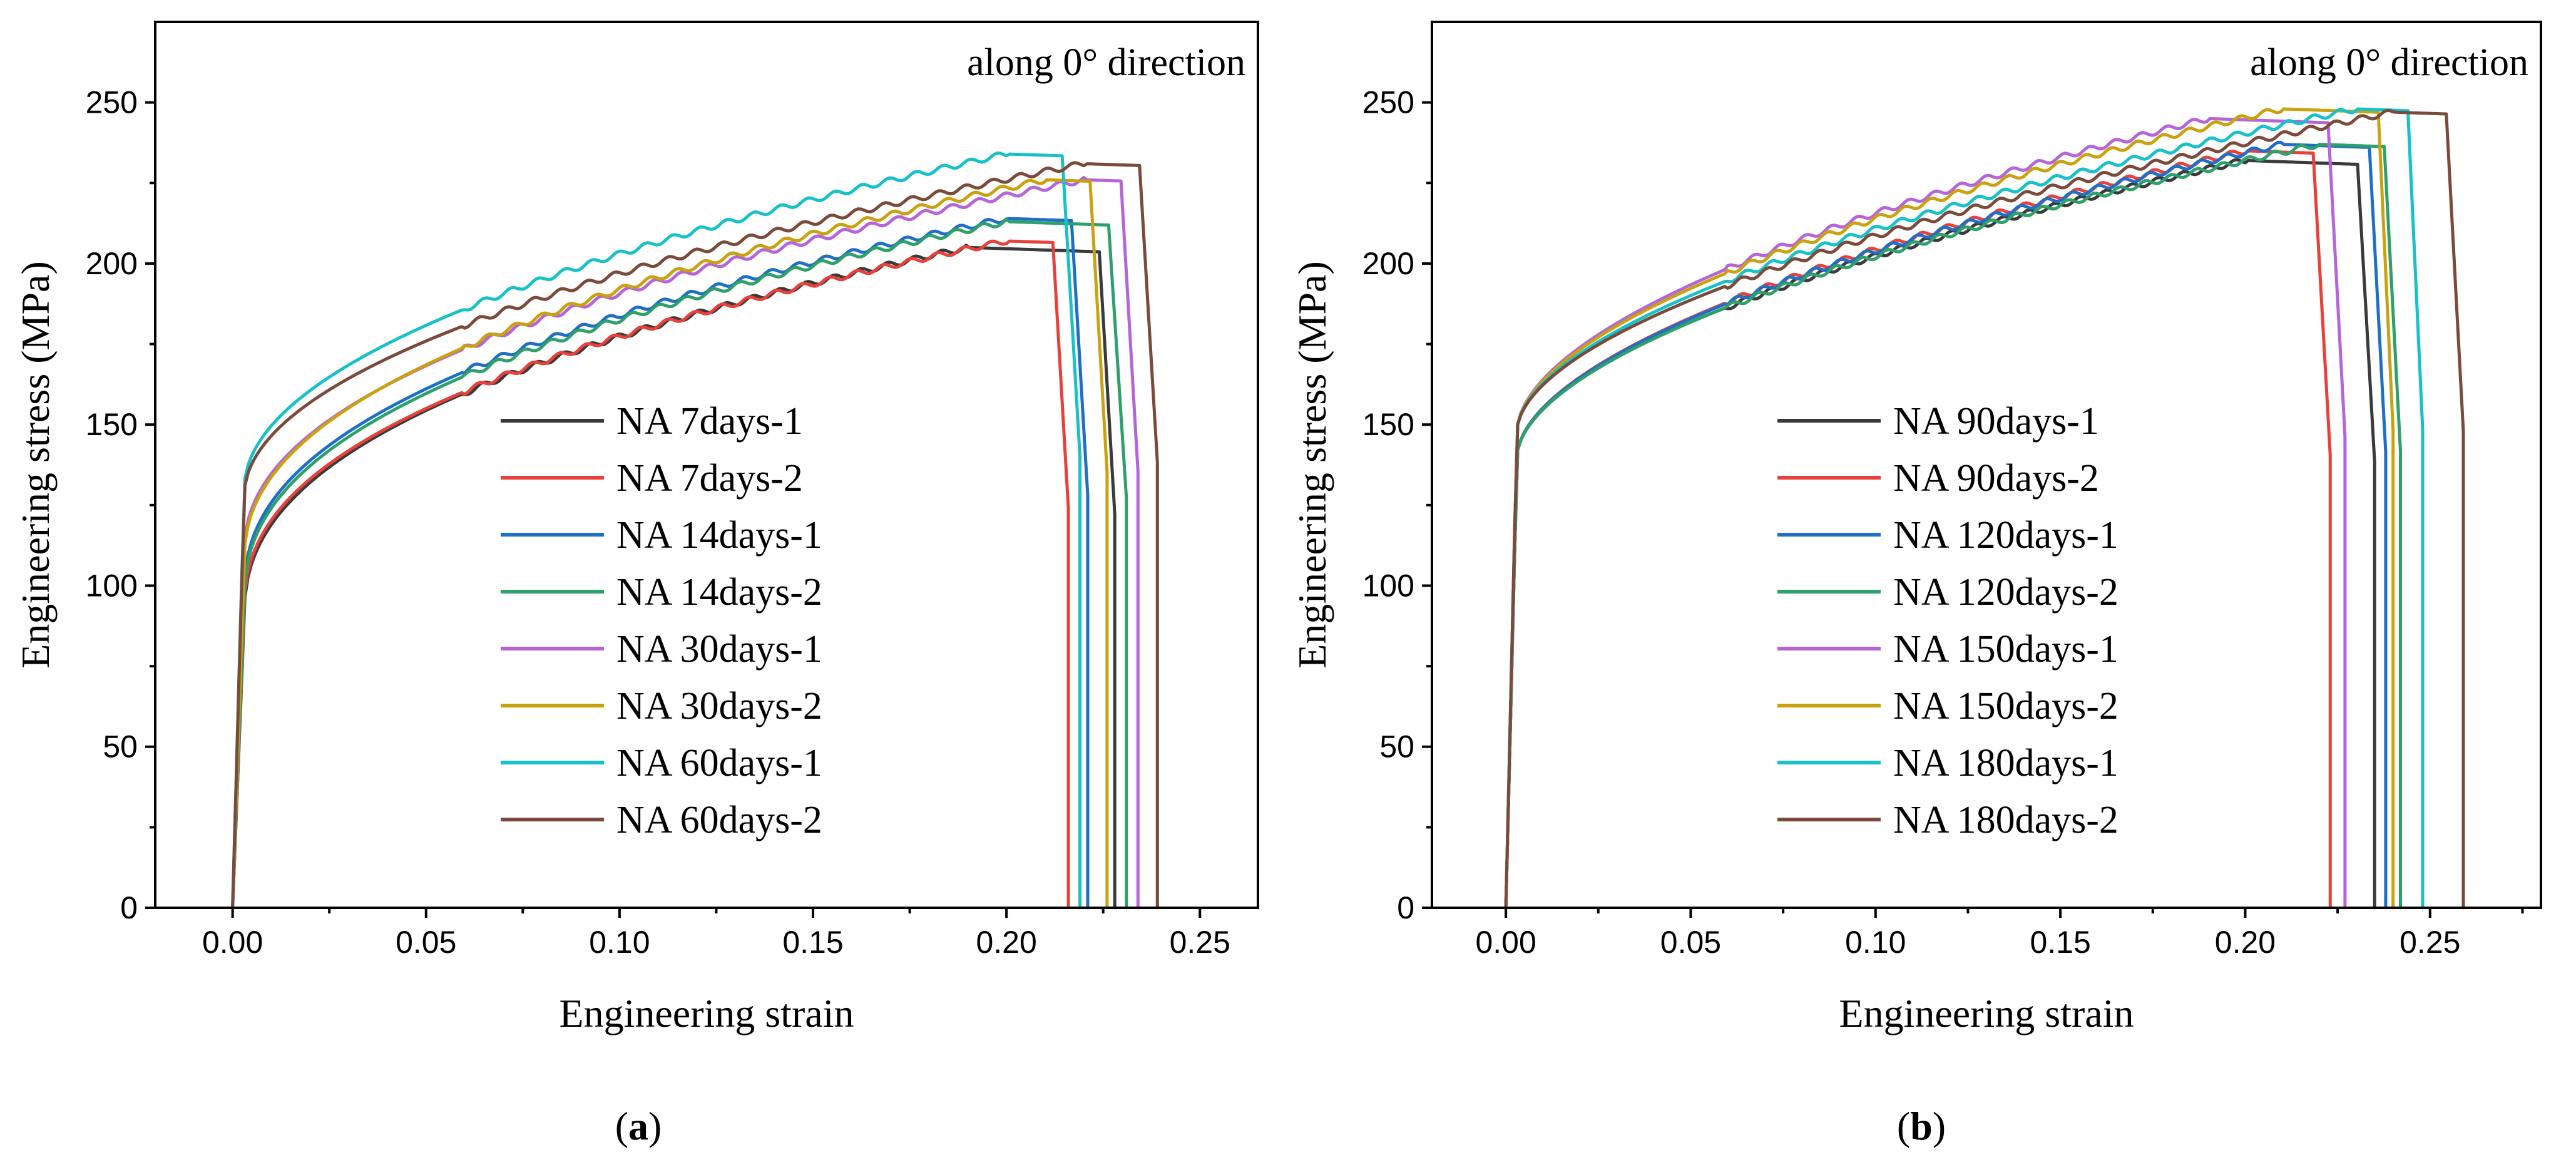  Describe the element at coordinates (710, 421) in the screenshot. I see `legend-label: NA 7days-1` at that location.